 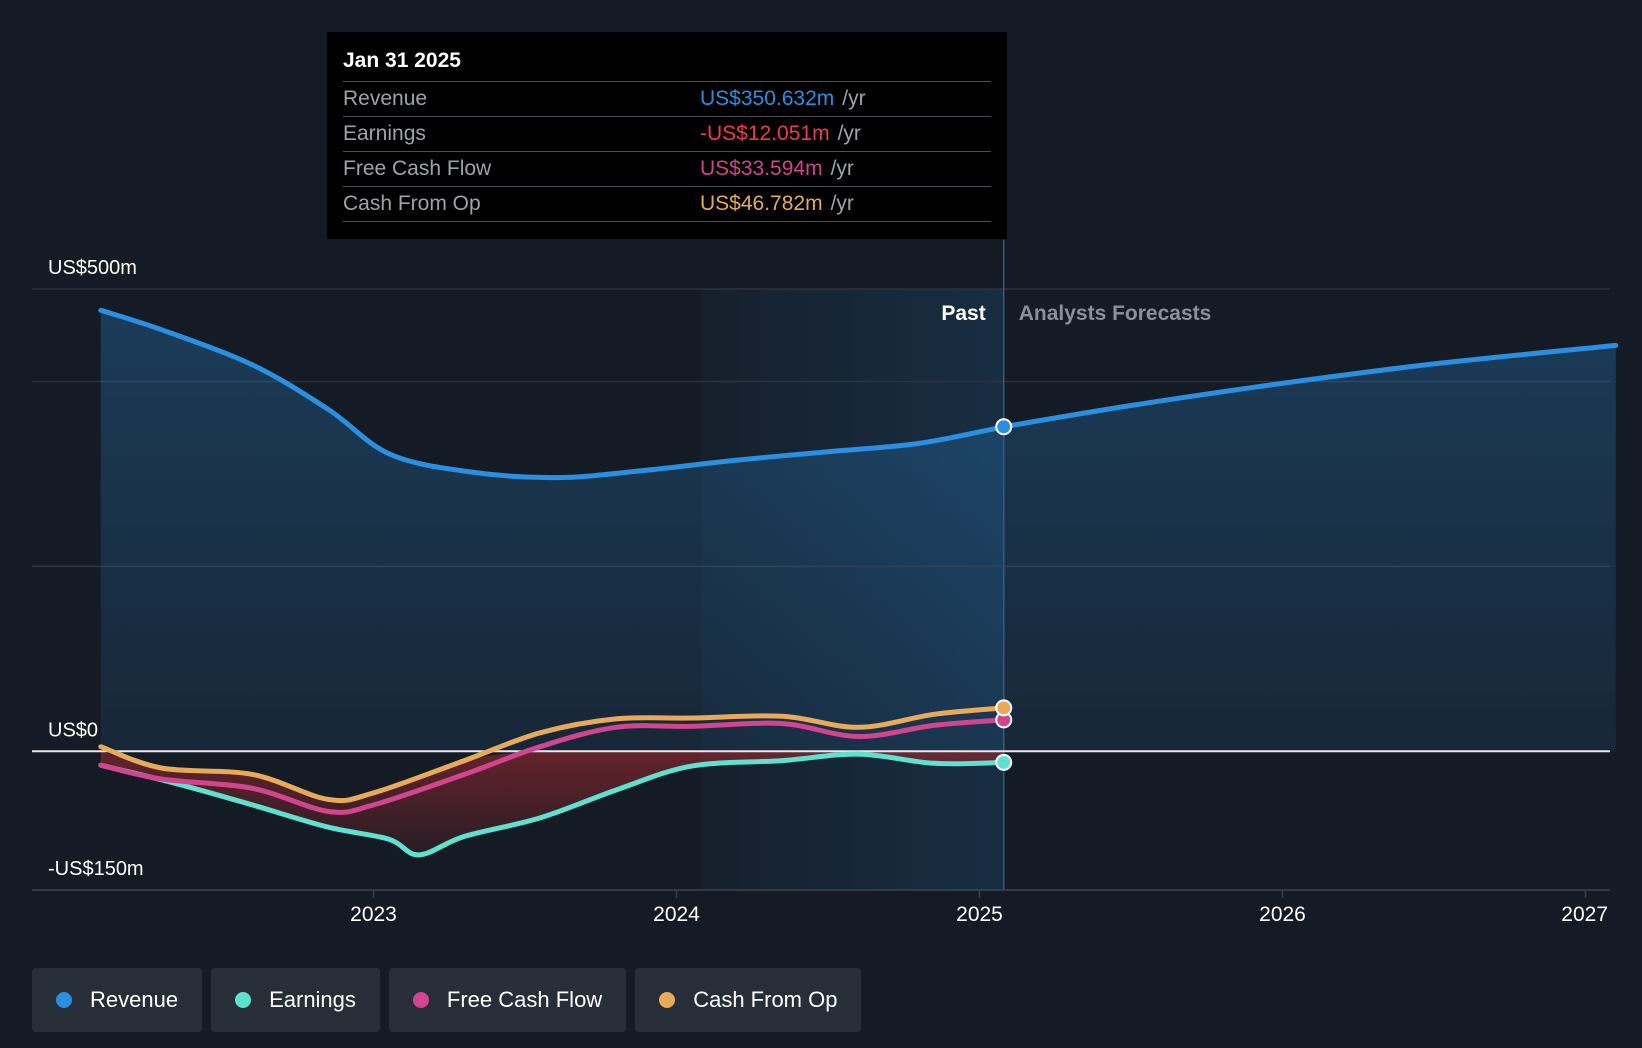 What do you see at coordinates (385, 98) in the screenshot?
I see `tooltip-label: Revenue` at bounding box center [385, 98].